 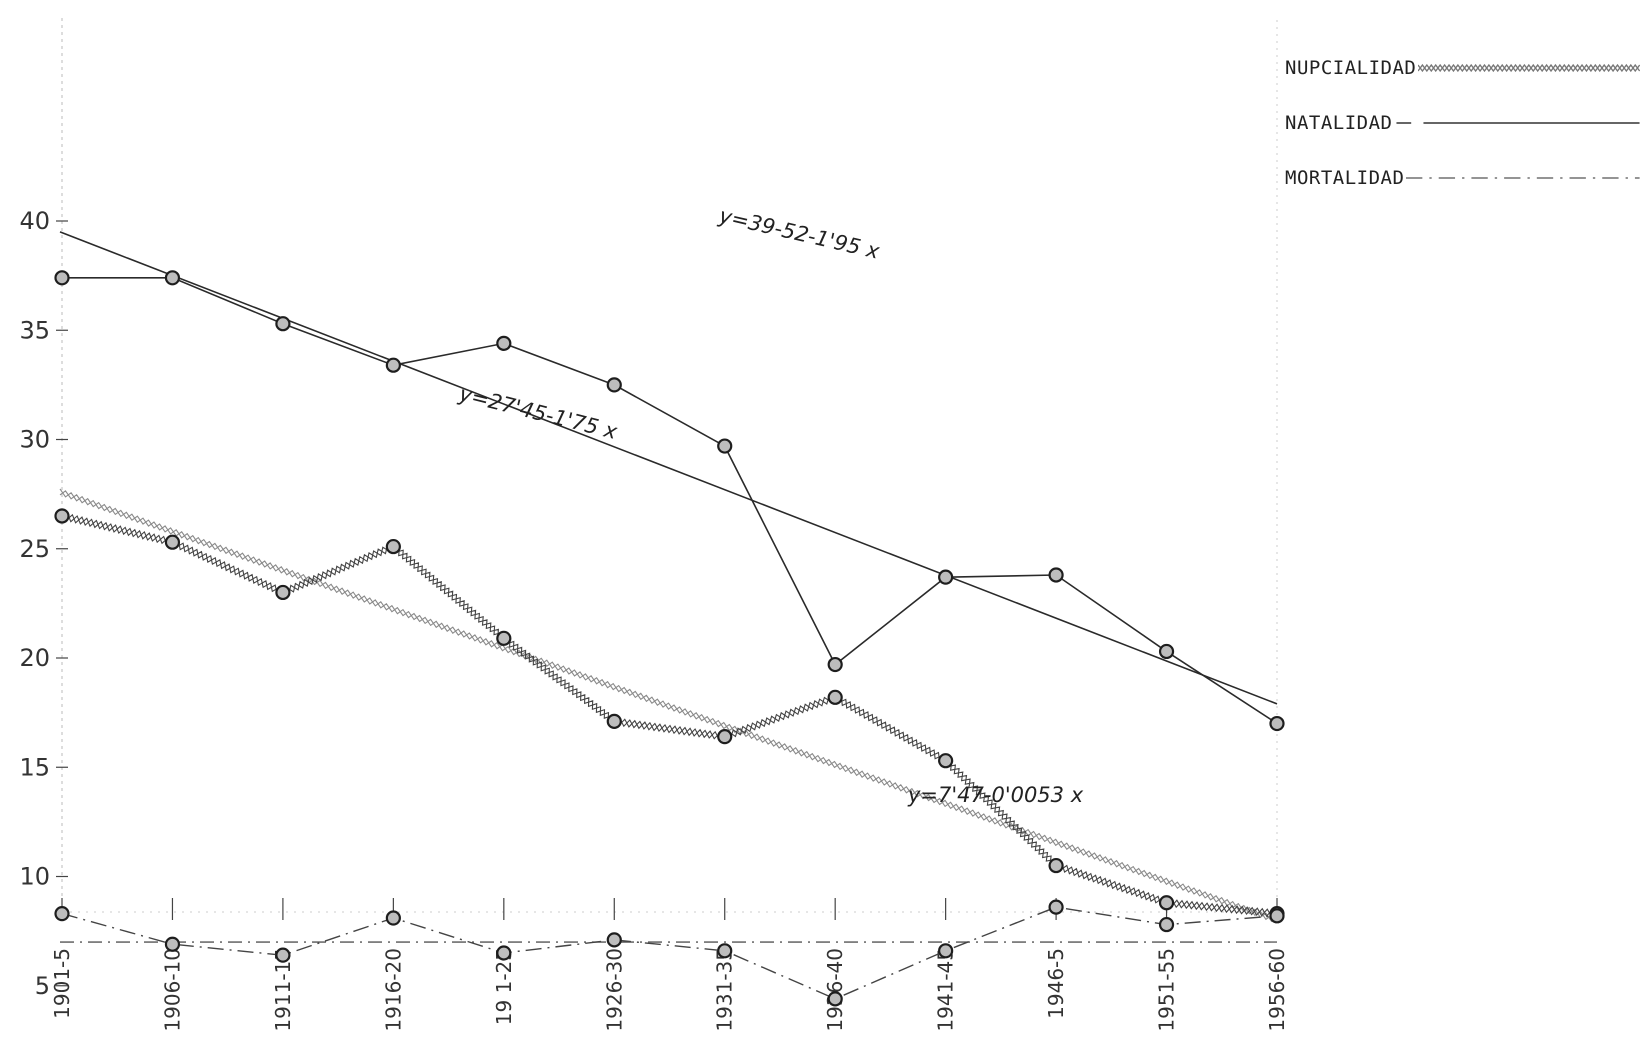 What do you see at coordinates (1351, 67) in the screenshot?
I see `legend-label: NUPCIALIDAD` at bounding box center [1351, 67].